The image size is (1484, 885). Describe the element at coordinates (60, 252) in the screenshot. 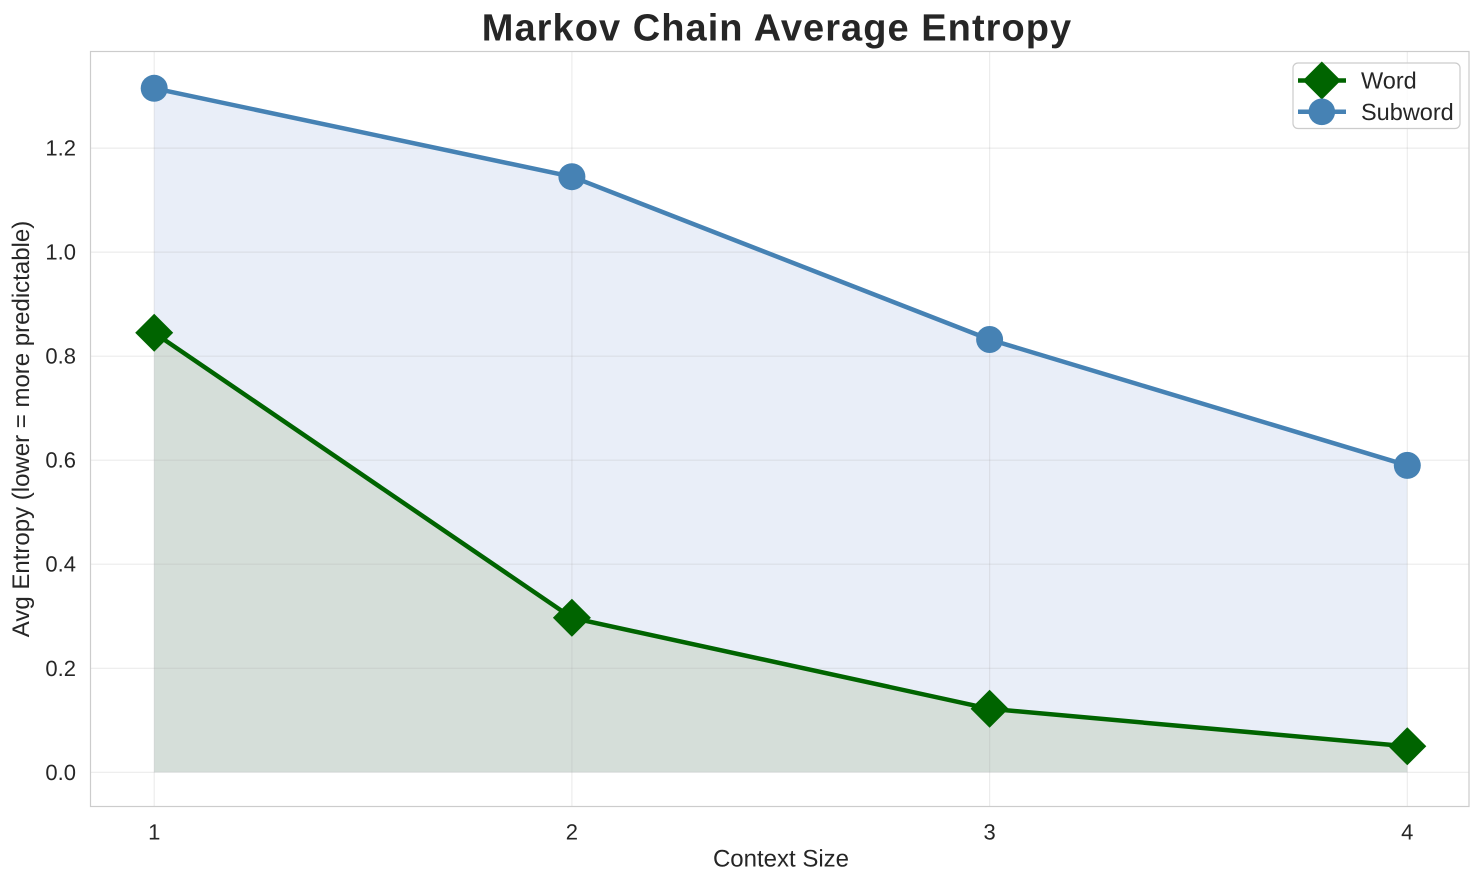

I see `svg-text: 1.0` at that location.